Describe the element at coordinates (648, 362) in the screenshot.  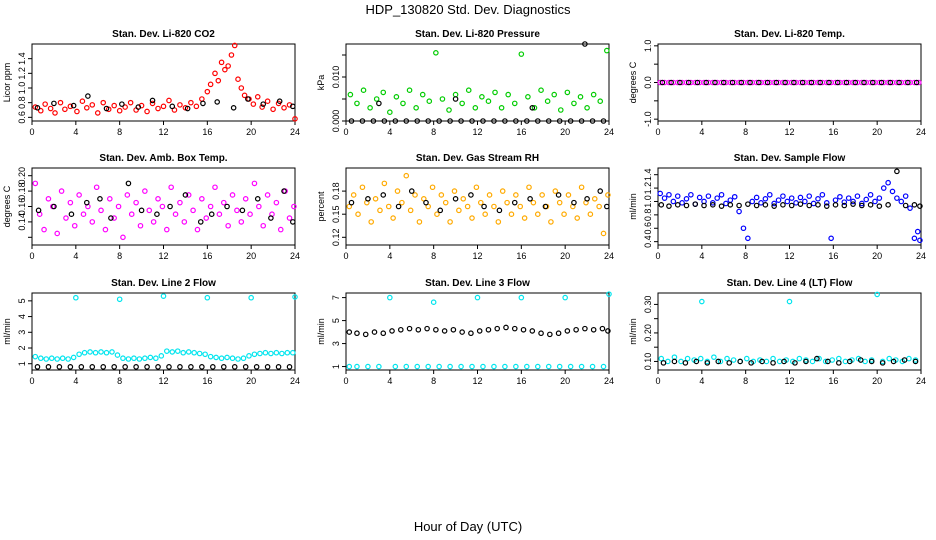
I see `y-tick-label: 0.10` at that location.